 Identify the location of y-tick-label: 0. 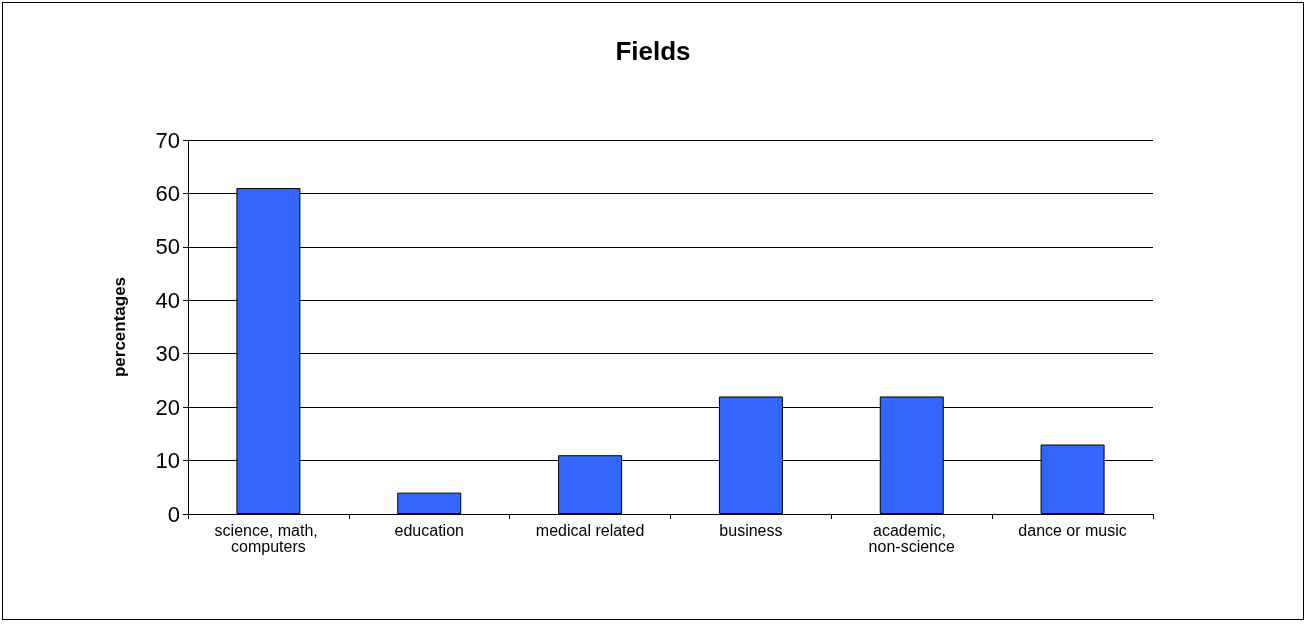
(173, 514).